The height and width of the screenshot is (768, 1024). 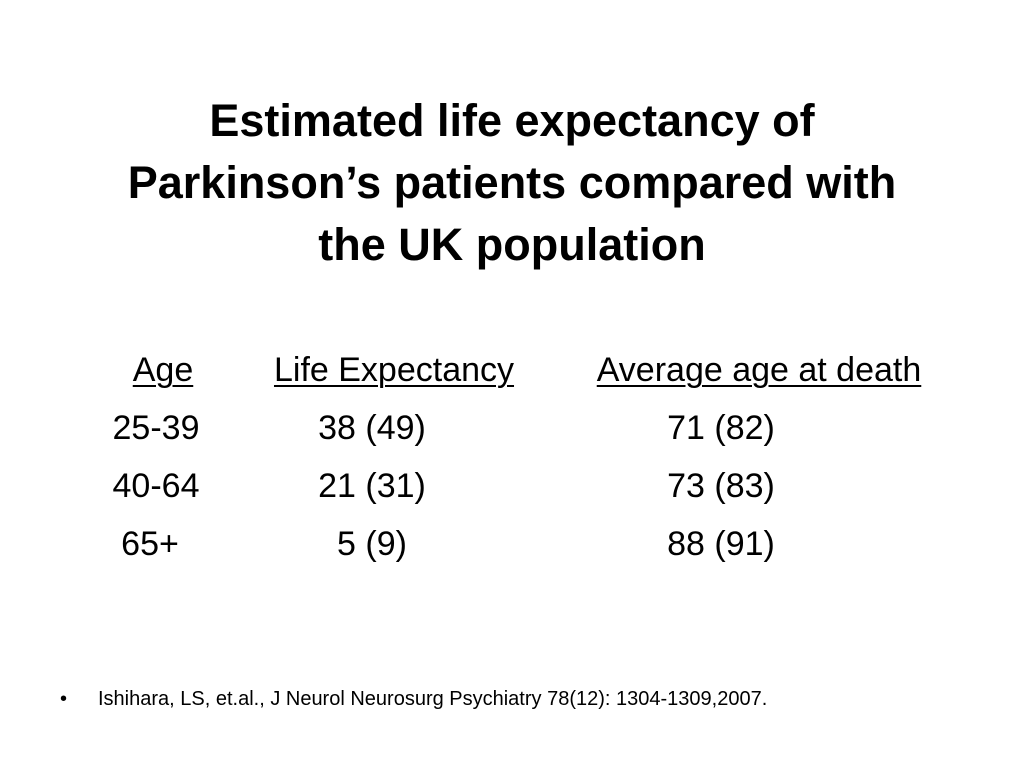 I want to click on row-1-life-expectancy: 38 (49), so click(x=372, y=428).